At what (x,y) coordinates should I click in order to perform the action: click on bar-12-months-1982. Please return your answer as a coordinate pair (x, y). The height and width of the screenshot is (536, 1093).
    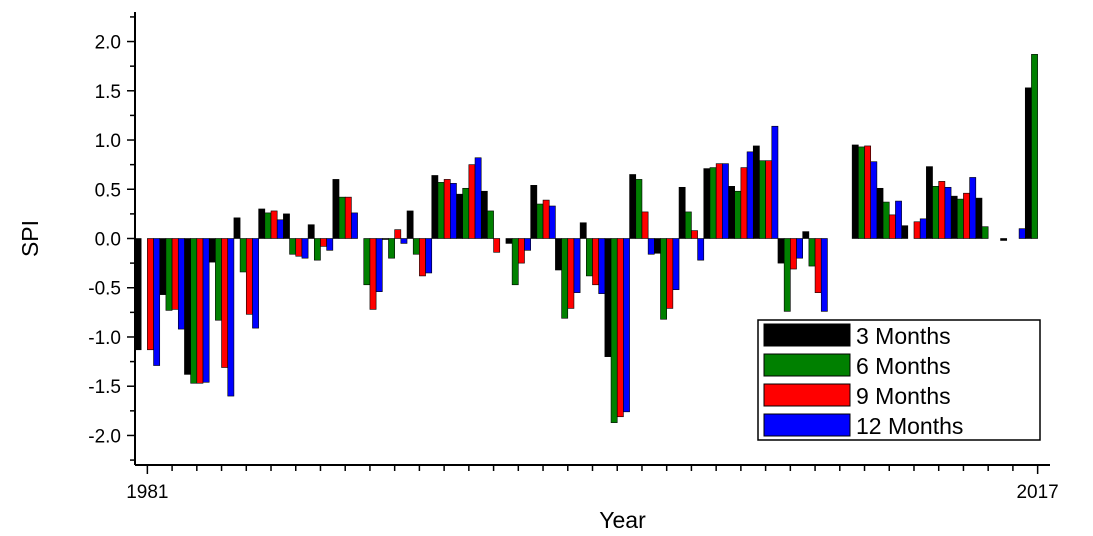
    Looking at the image, I should click on (181, 284).